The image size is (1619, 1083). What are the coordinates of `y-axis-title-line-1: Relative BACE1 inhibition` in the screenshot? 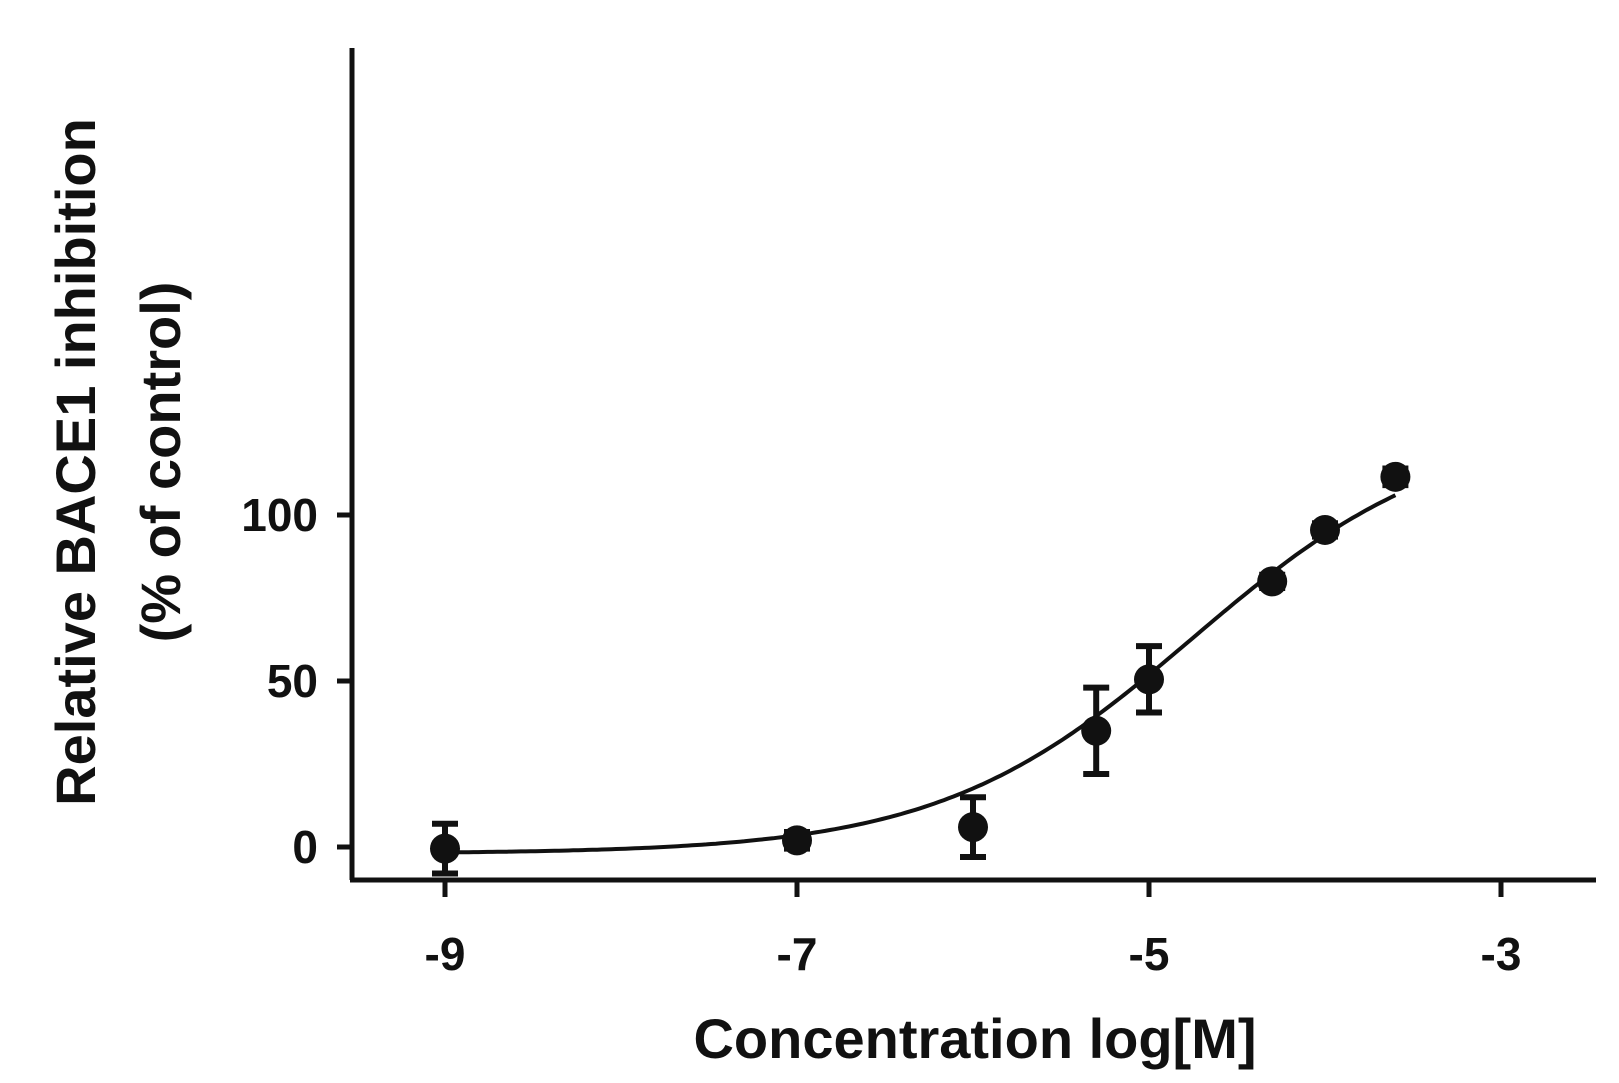 It's located at (75, 462).